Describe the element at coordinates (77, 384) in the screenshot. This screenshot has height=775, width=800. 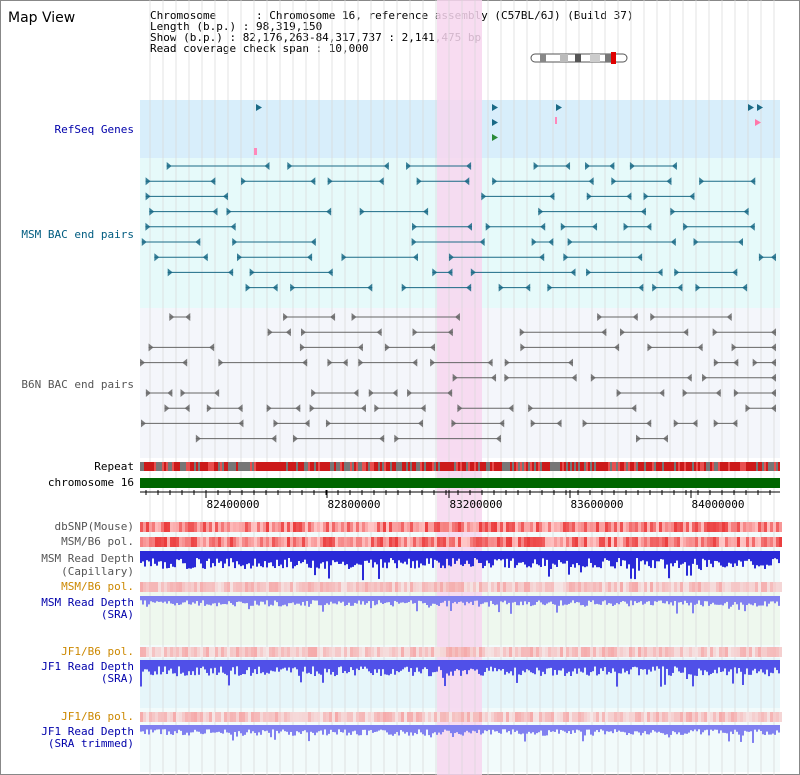
I see `track-label-b6n-bac: B6N BAC end pairs` at that location.